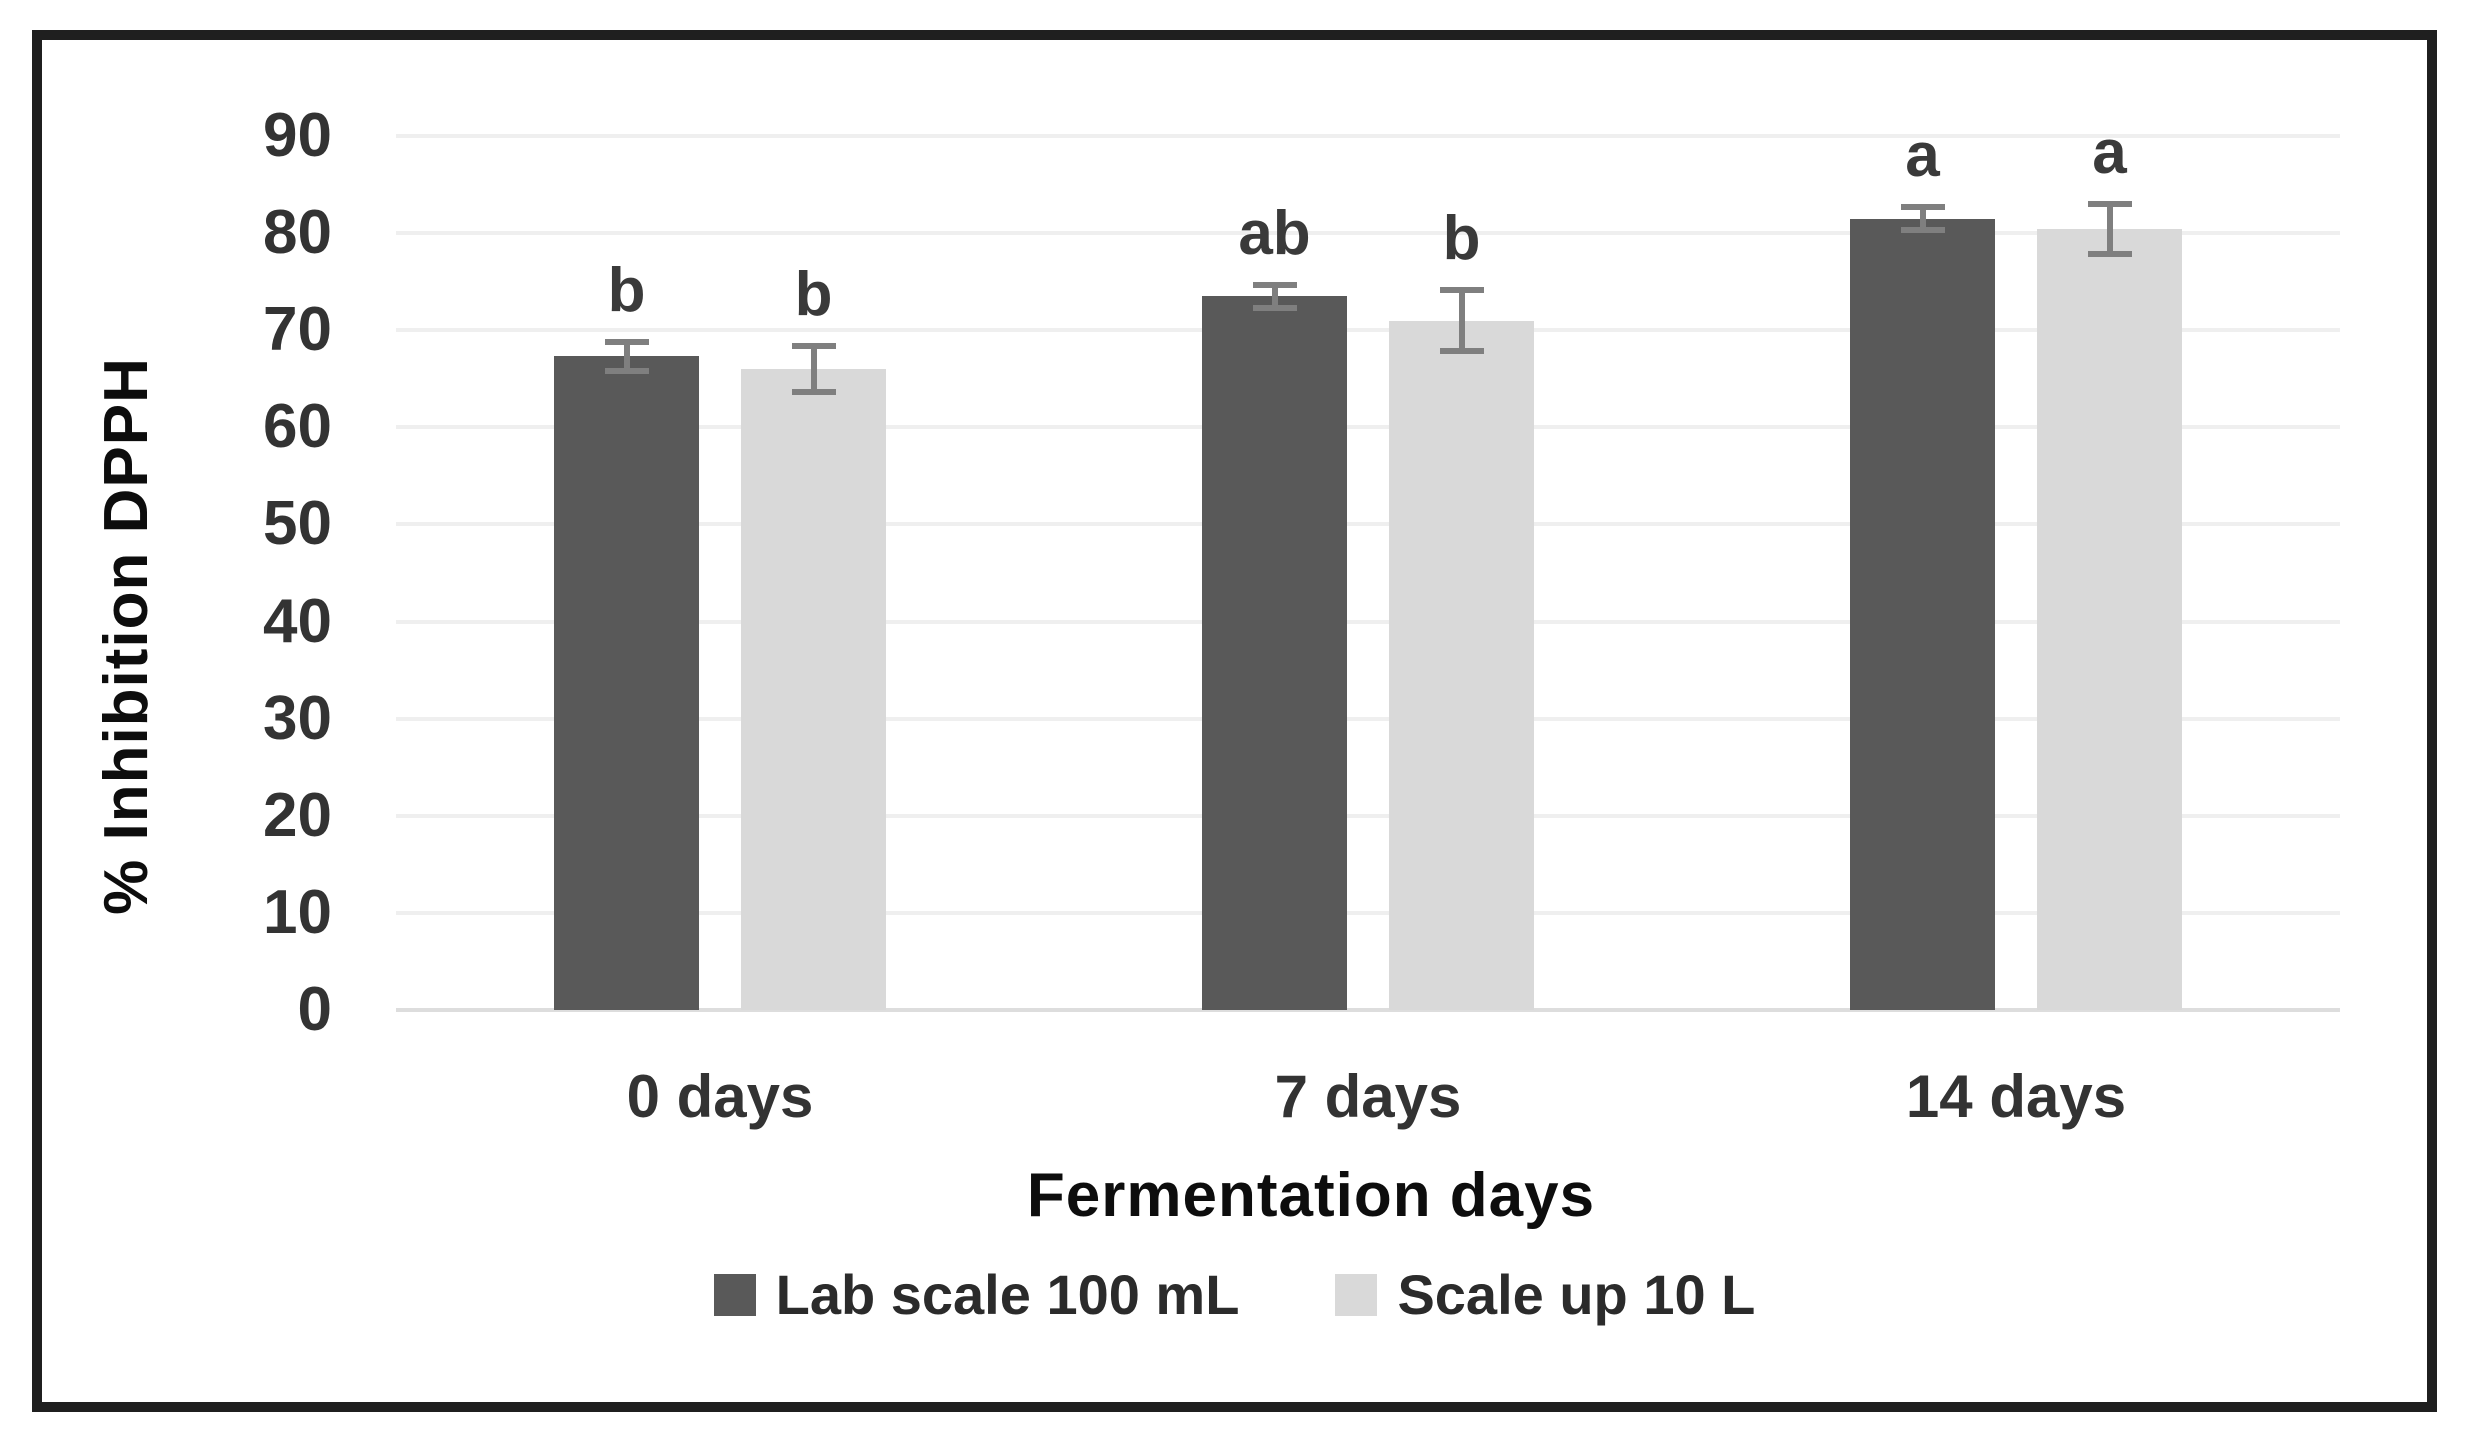 The width and height of the screenshot is (2469, 1440). I want to click on legend: Lab scale 100 mL Scale up 10 L, so click(1234, 1294).